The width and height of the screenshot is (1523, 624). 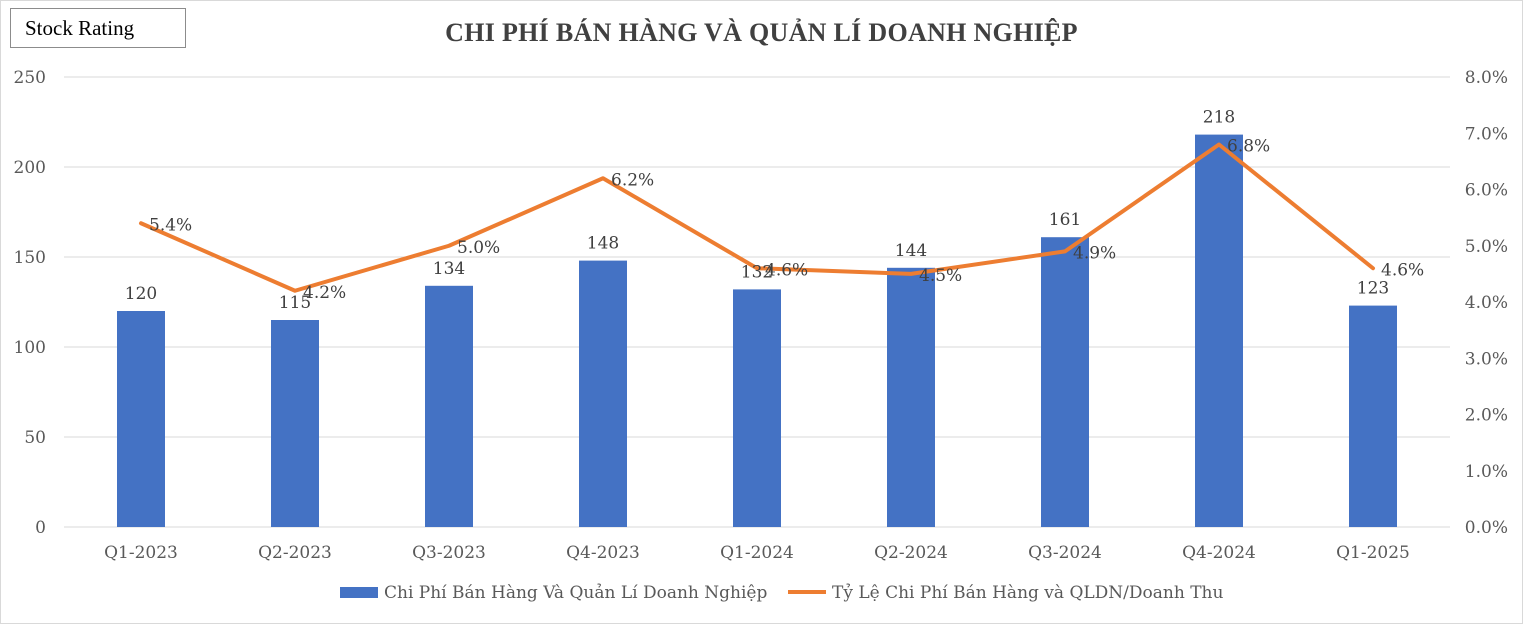 I want to click on y-right-tick-label: 2.0%, so click(x=1486, y=416).